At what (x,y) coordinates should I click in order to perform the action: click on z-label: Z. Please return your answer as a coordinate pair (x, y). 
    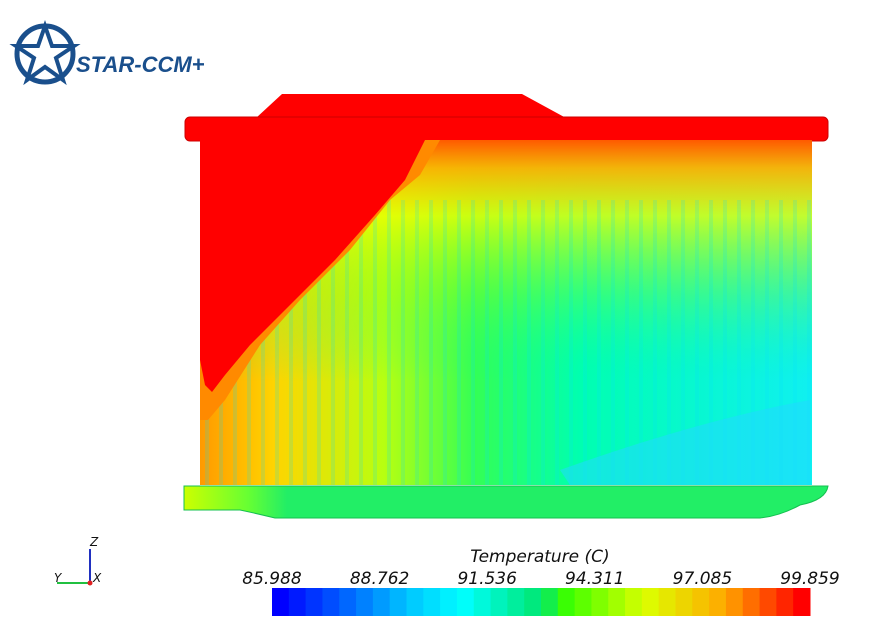
    Looking at the image, I should click on (94, 542).